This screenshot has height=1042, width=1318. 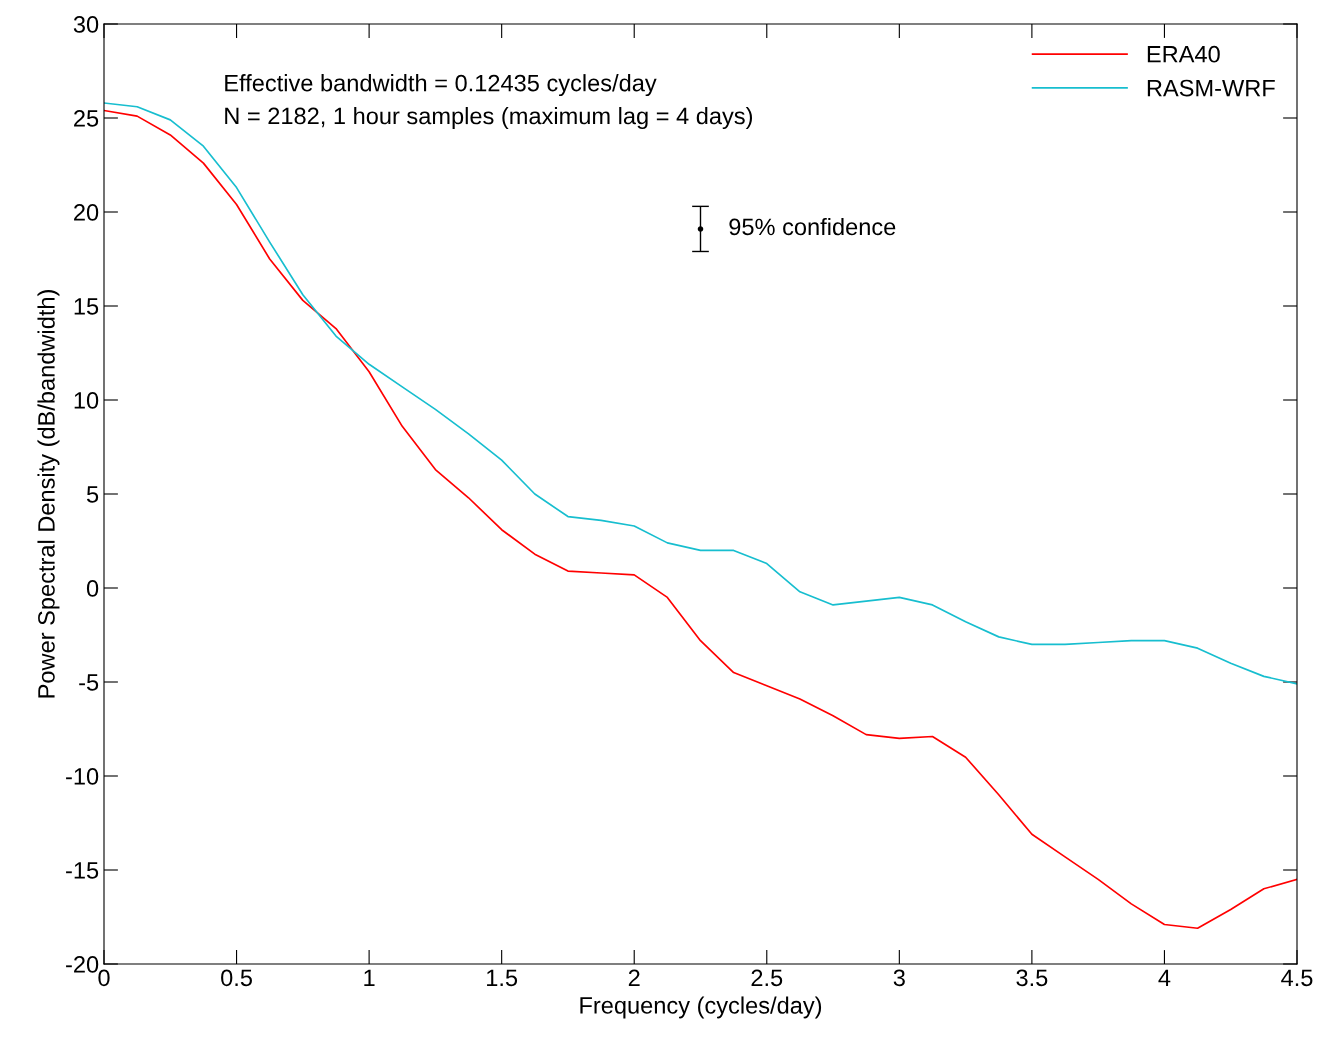 What do you see at coordinates (1164, 977) in the screenshot?
I see `x-tick-label: 4` at bounding box center [1164, 977].